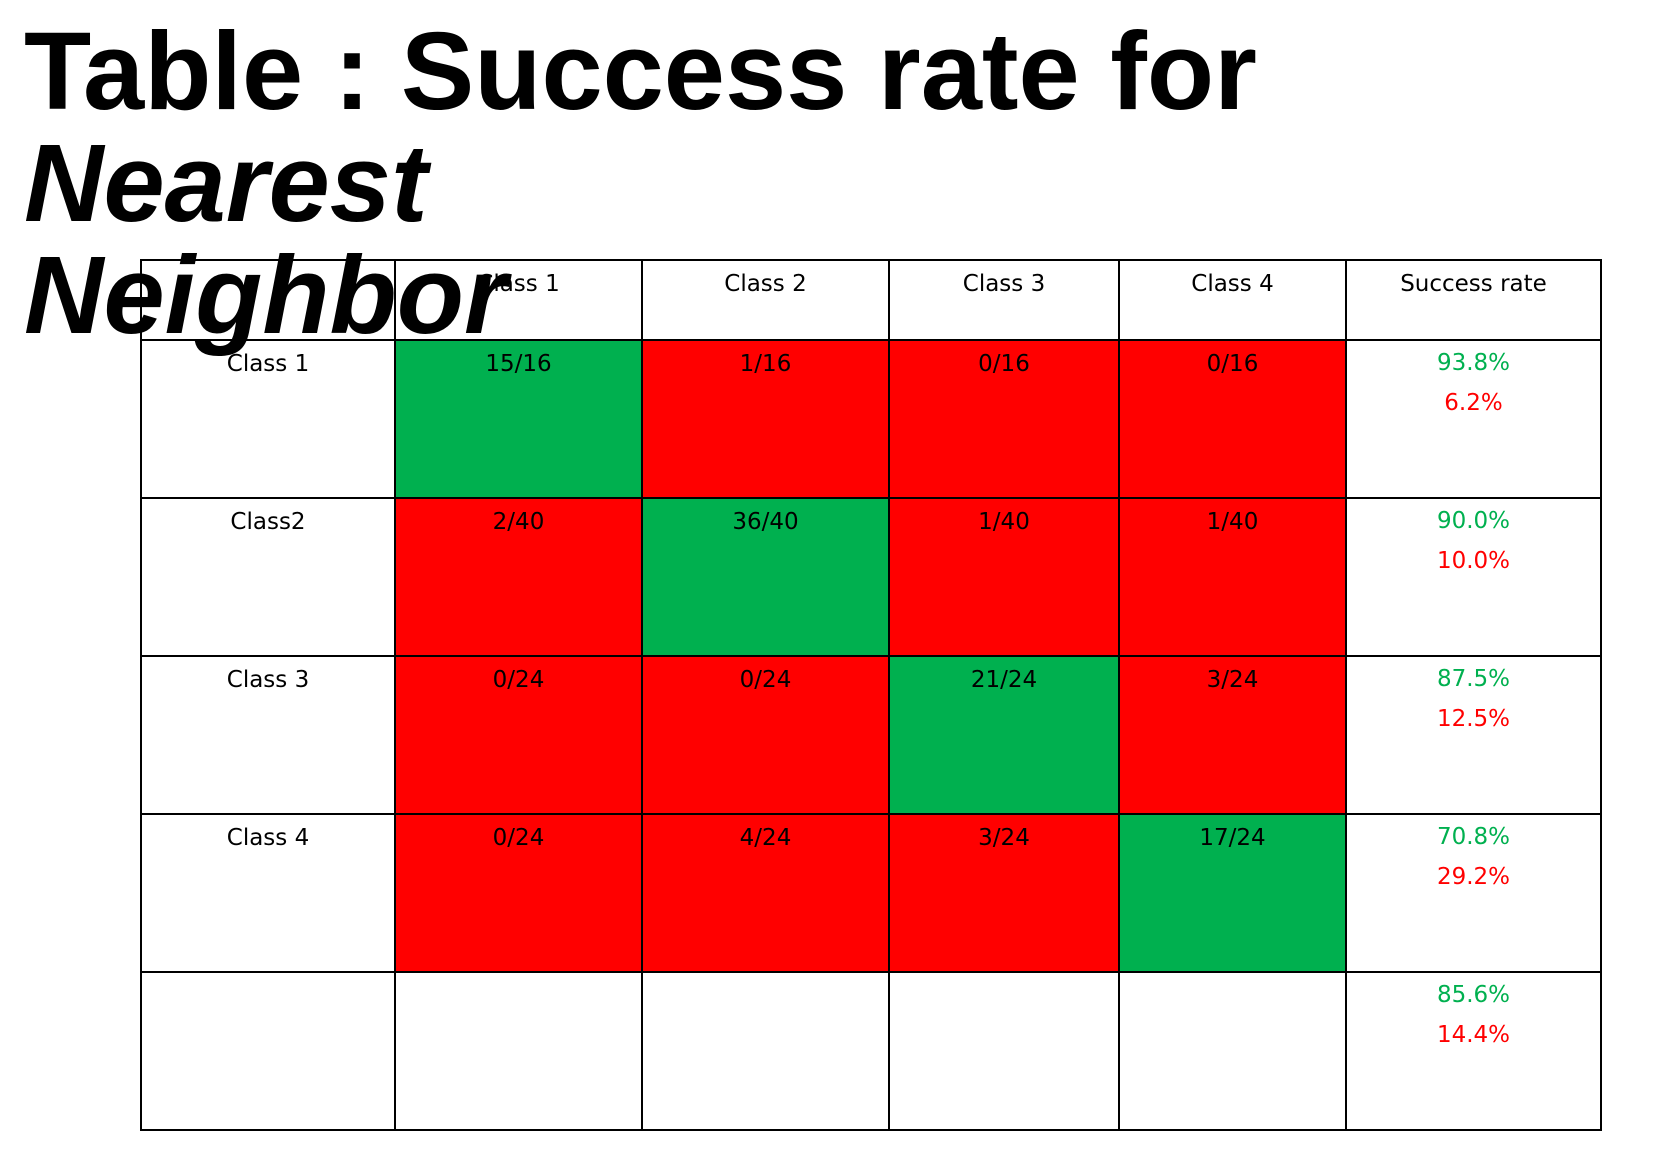  What do you see at coordinates (765, 893) in the screenshot?
I see `matrix-cell: 4/24` at bounding box center [765, 893].